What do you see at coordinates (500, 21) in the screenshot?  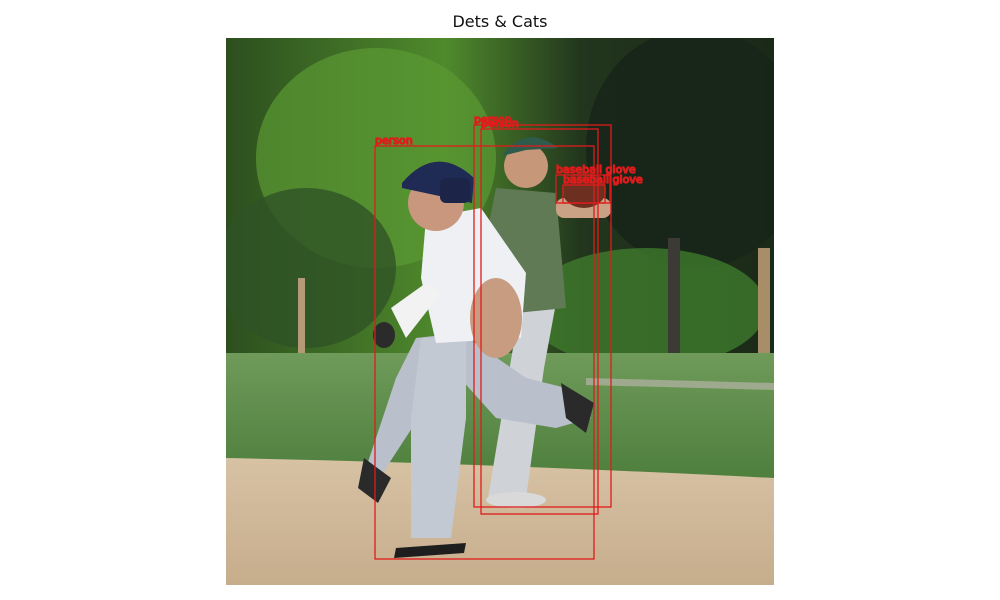 I see `figure-title: Dets & Cats` at bounding box center [500, 21].